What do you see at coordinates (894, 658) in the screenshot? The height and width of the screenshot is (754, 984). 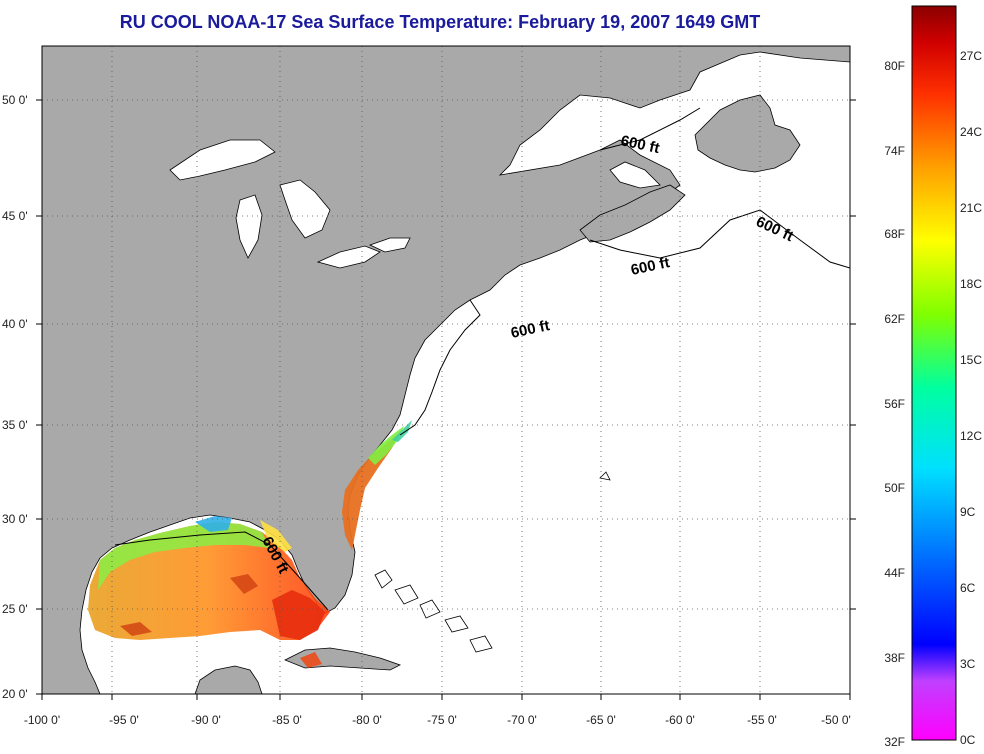 I see `colorbar-f-label: 38F` at bounding box center [894, 658].